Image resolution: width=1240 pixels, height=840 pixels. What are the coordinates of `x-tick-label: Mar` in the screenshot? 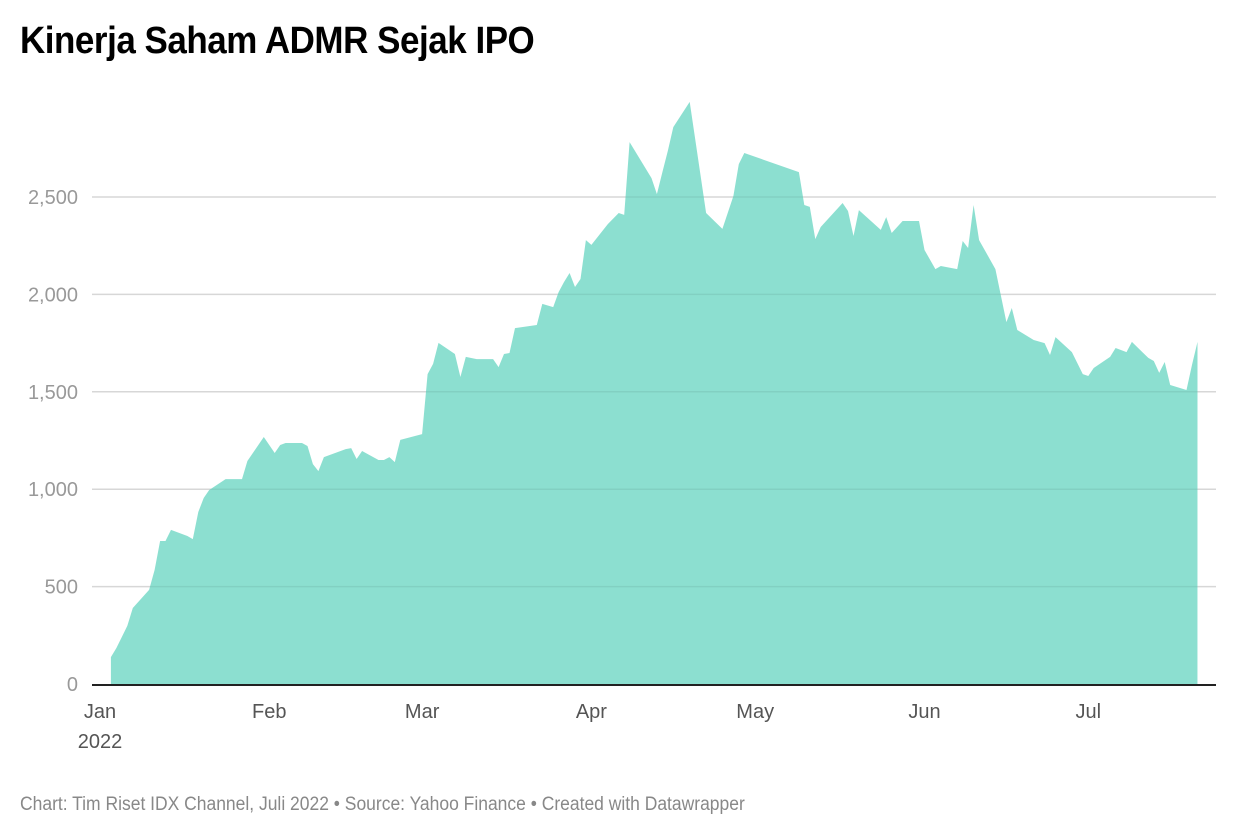 It's located at (422, 712).